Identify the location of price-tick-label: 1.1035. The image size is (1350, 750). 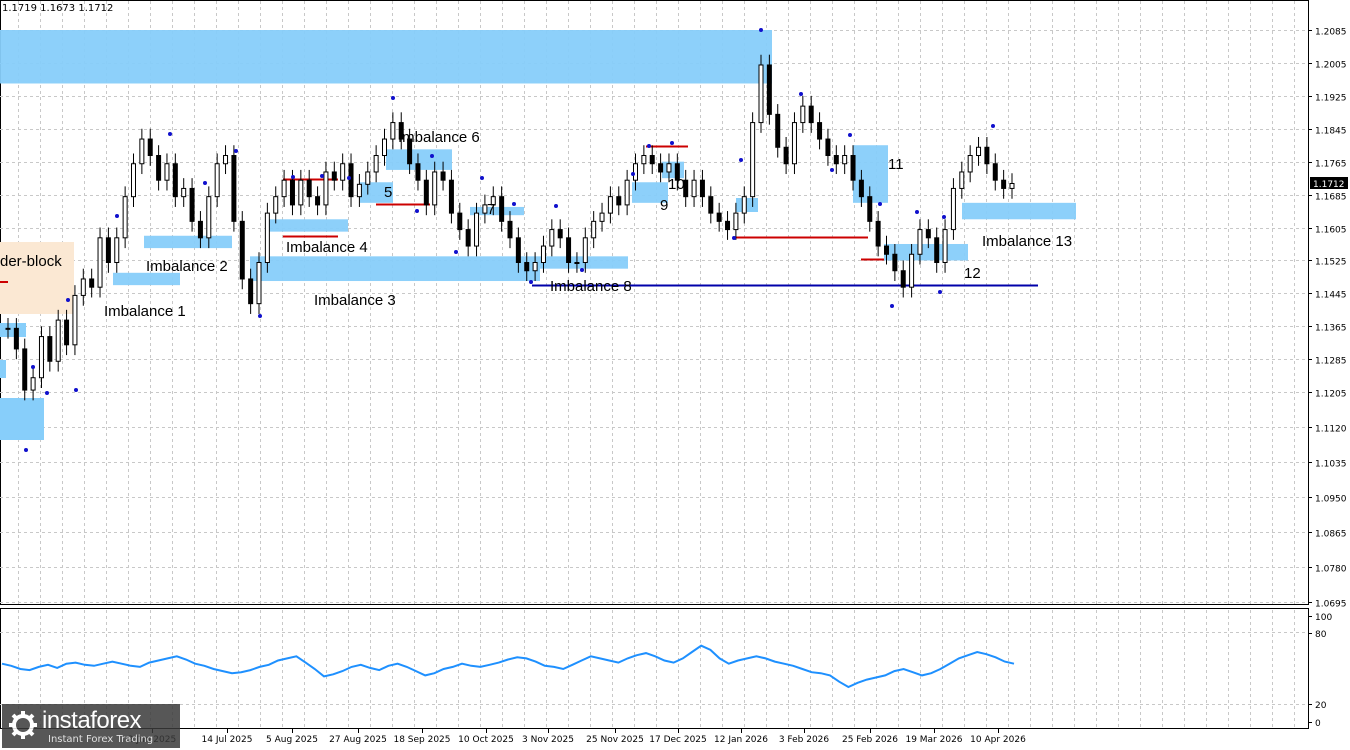
(1331, 465).